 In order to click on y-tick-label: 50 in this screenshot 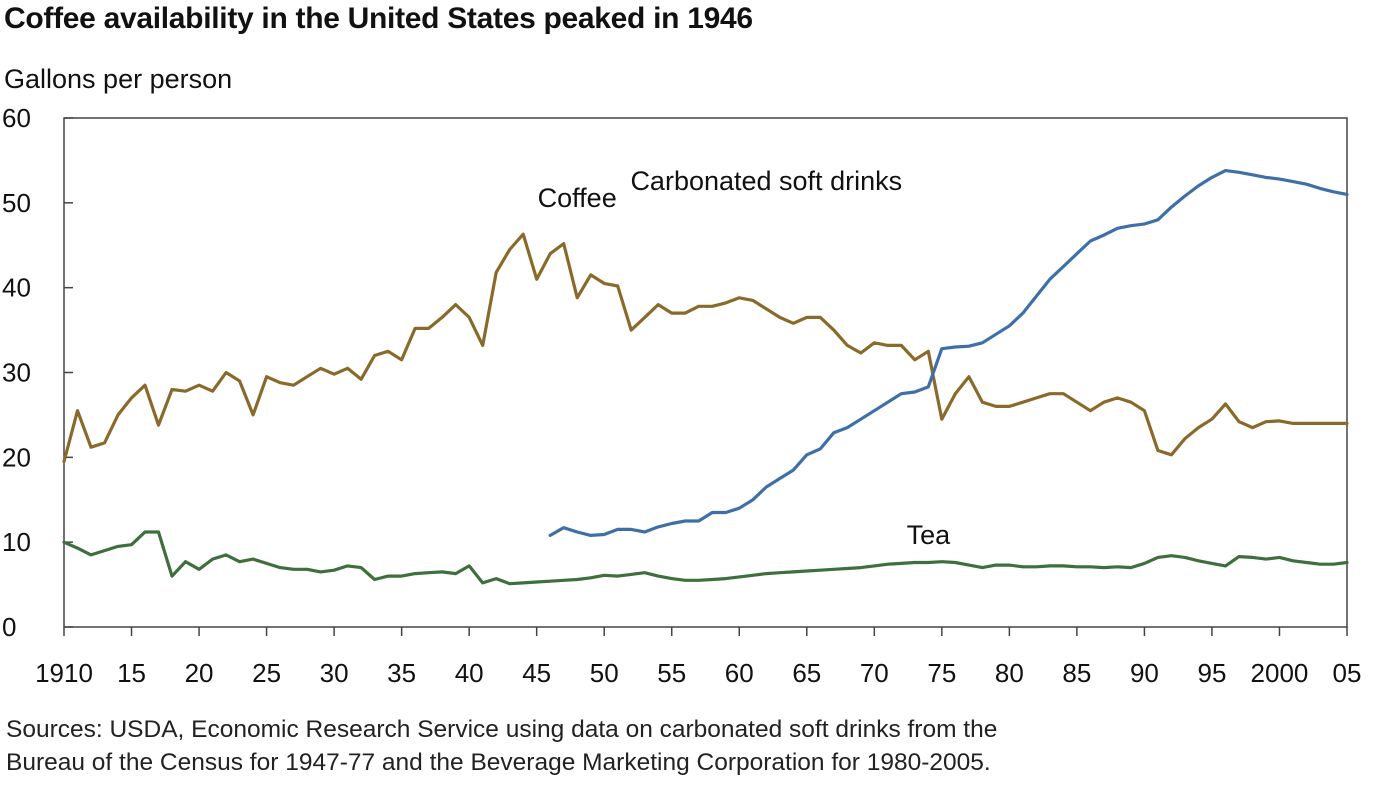, I will do `click(16, 203)`.